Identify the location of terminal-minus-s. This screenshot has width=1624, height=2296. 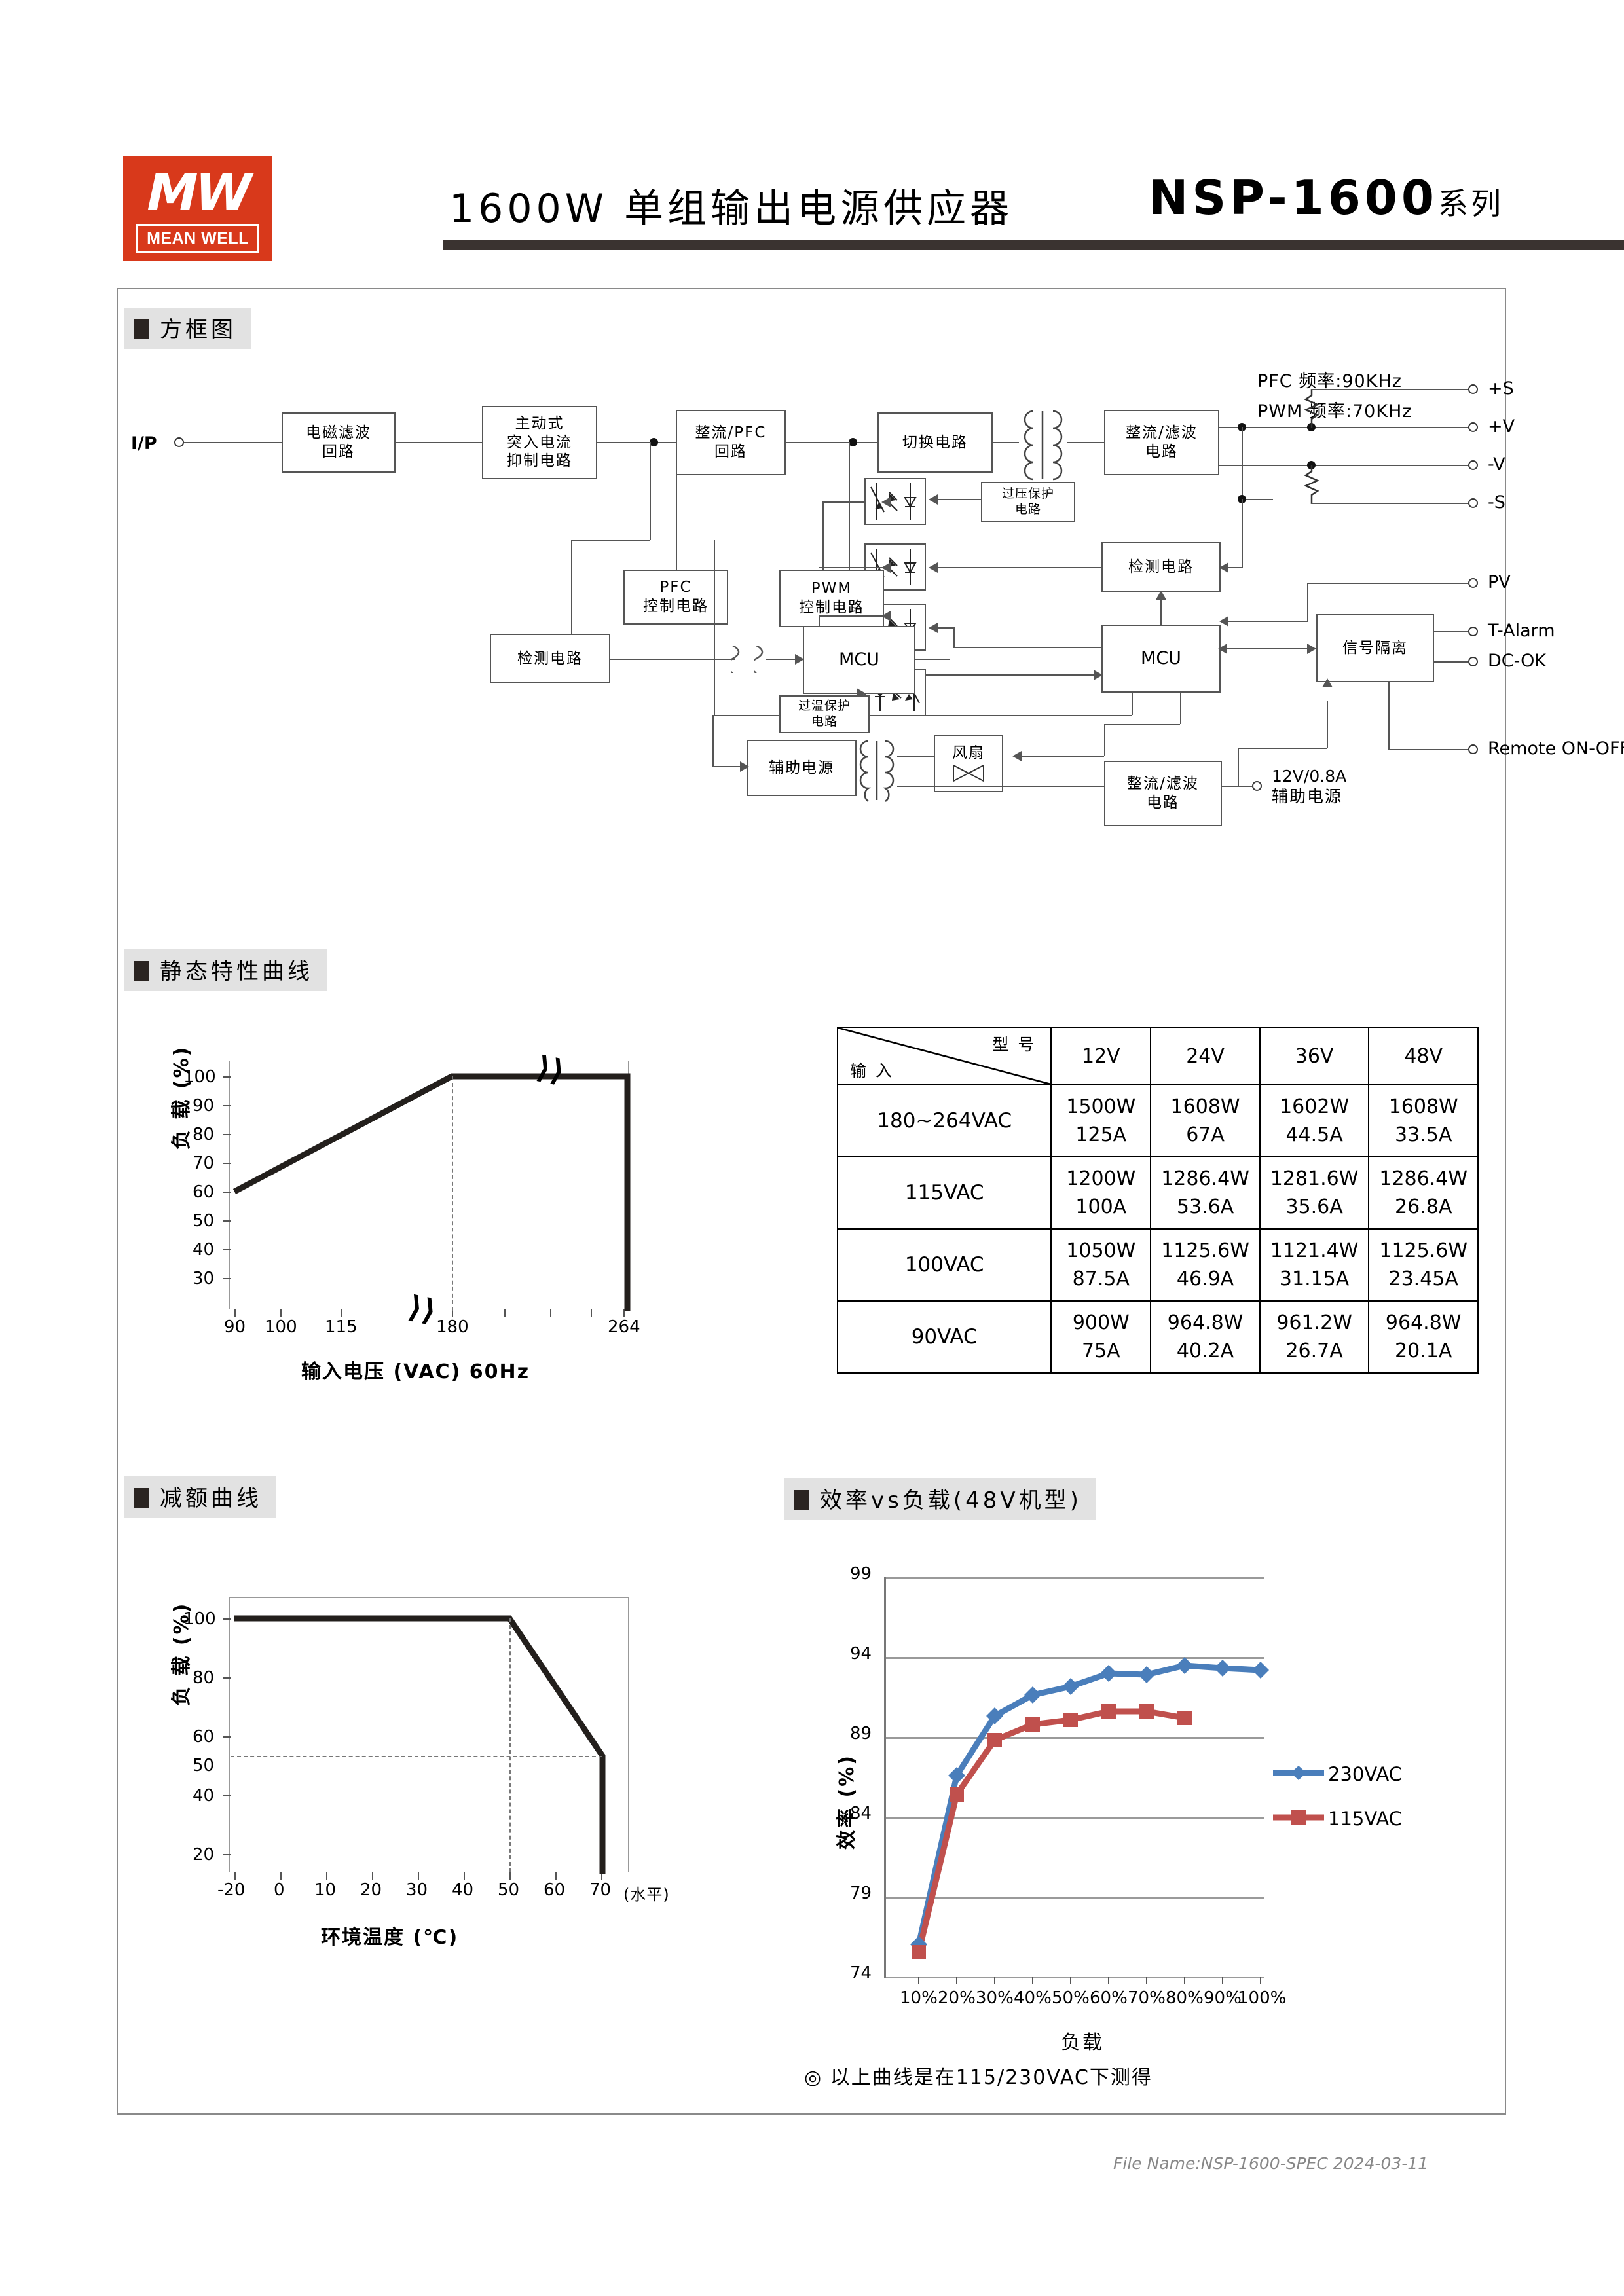
(1473, 503).